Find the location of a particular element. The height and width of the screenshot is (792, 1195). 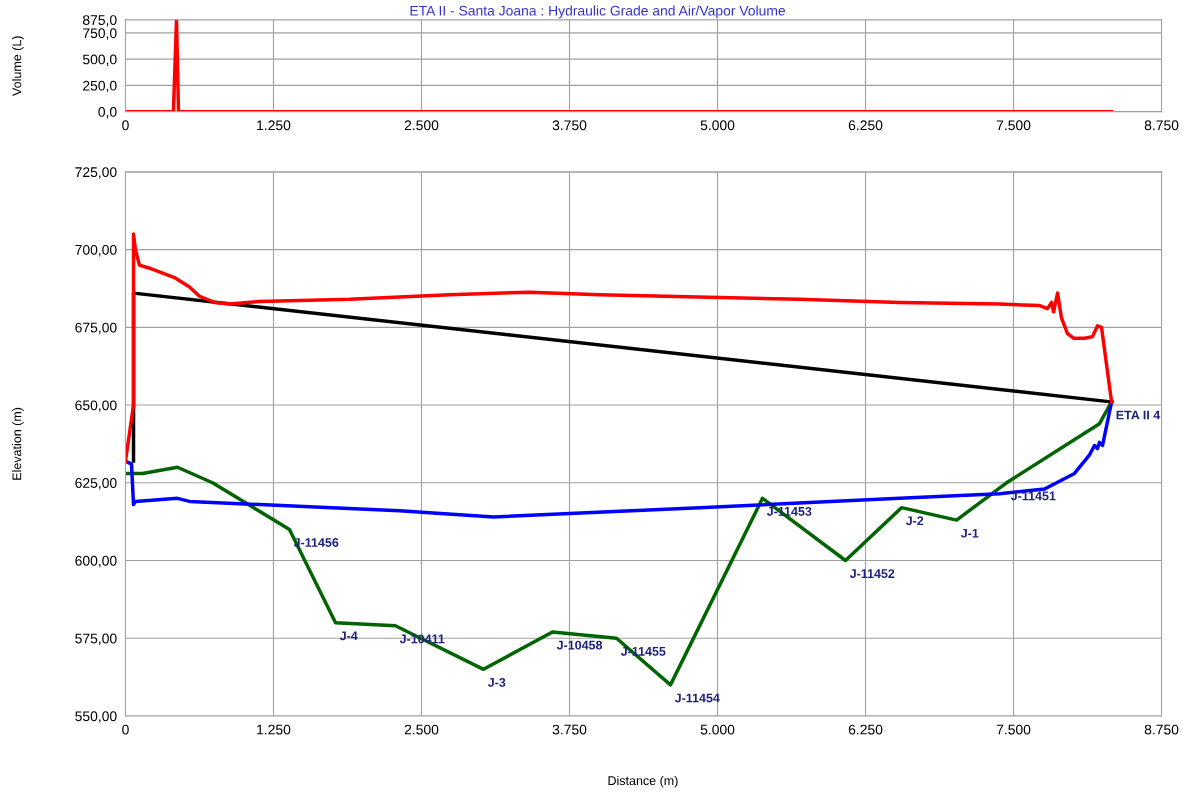

annotation: J-1 is located at coordinates (969, 533).